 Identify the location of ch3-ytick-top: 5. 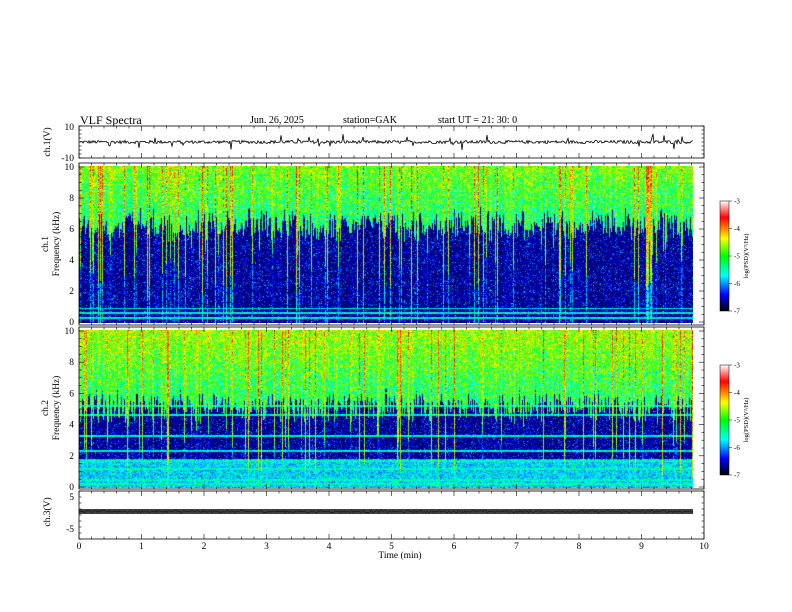
(71, 498).